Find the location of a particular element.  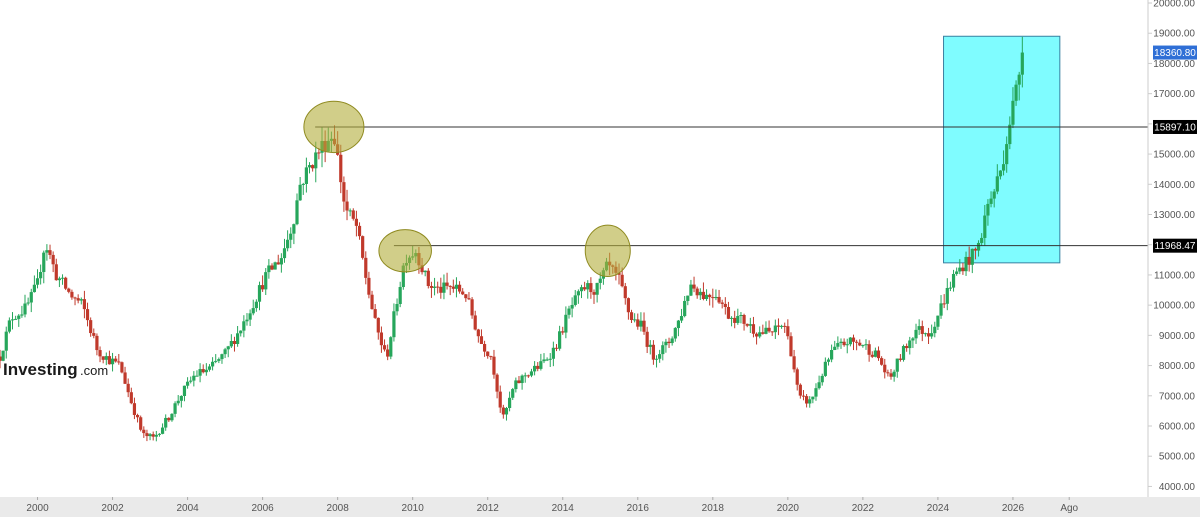

y-tick-label: 18000.00 is located at coordinates (1174, 64).